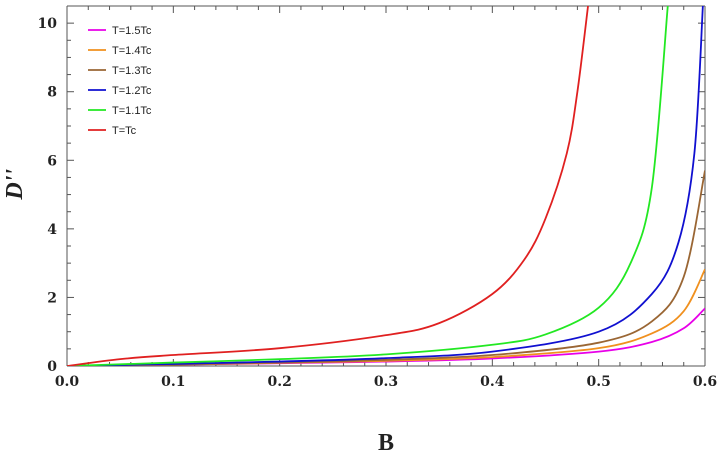 Image resolution: width=719 pixels, height=458 pixels. Describe the element at coordinates (279, 382) in the screenshot. I see `x-tick-label: 0.2` at that location.